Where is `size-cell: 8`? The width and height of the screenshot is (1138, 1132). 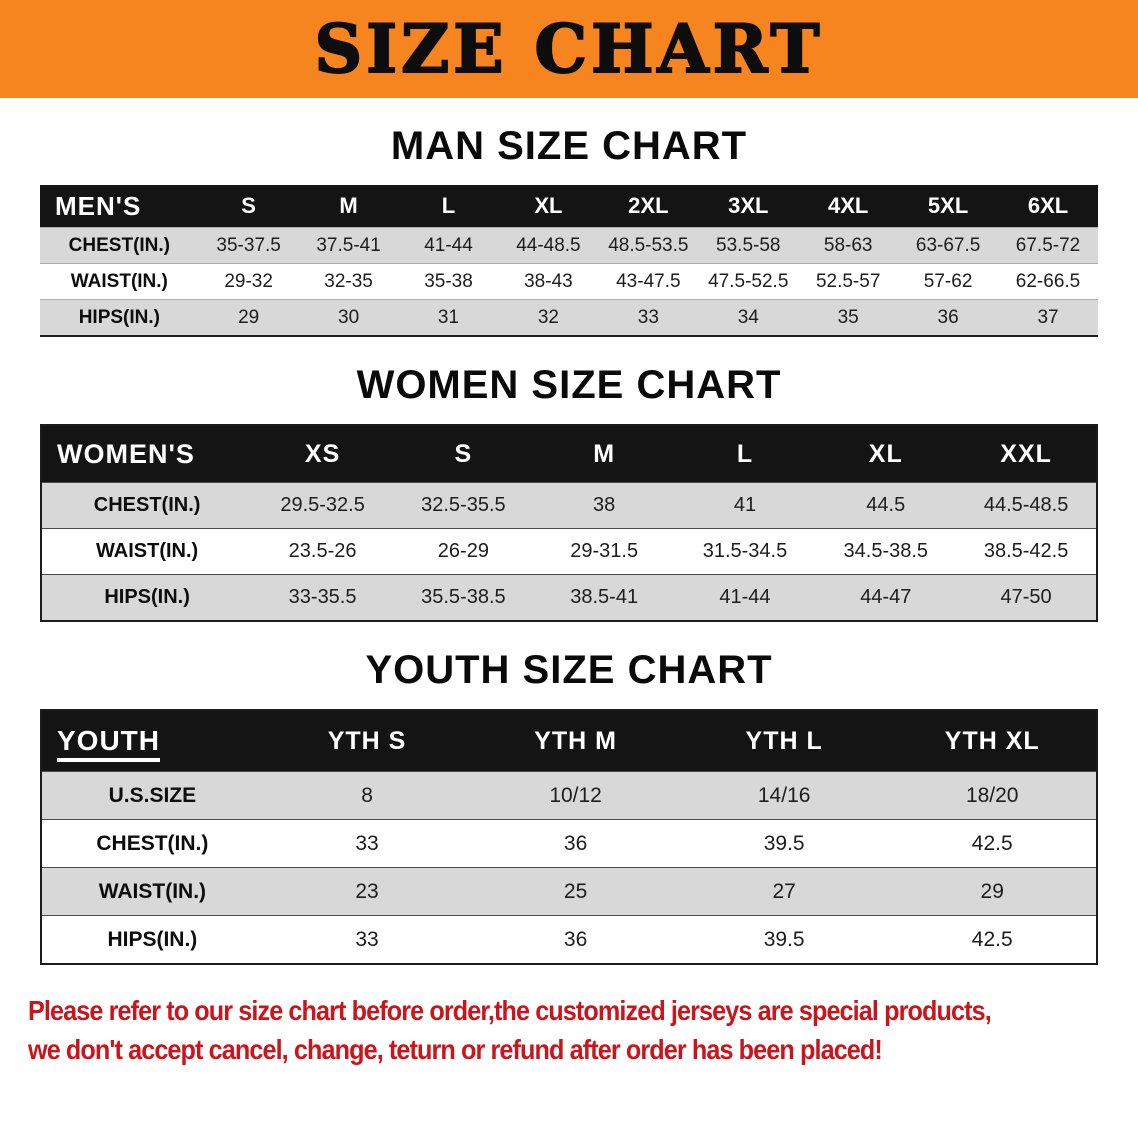
size-cell: 8 is located at coordinates (367, 795).